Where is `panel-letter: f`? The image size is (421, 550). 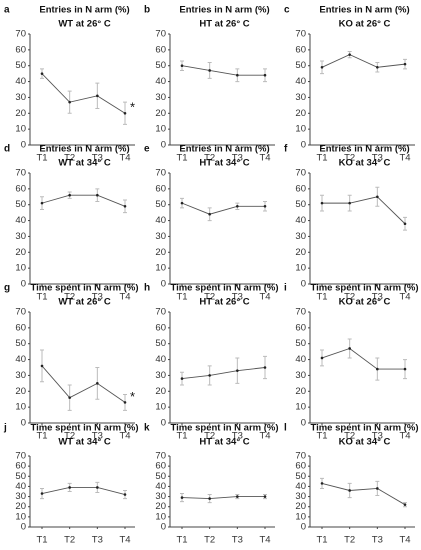 panel-letter: f is located at coordinates (286, 149).